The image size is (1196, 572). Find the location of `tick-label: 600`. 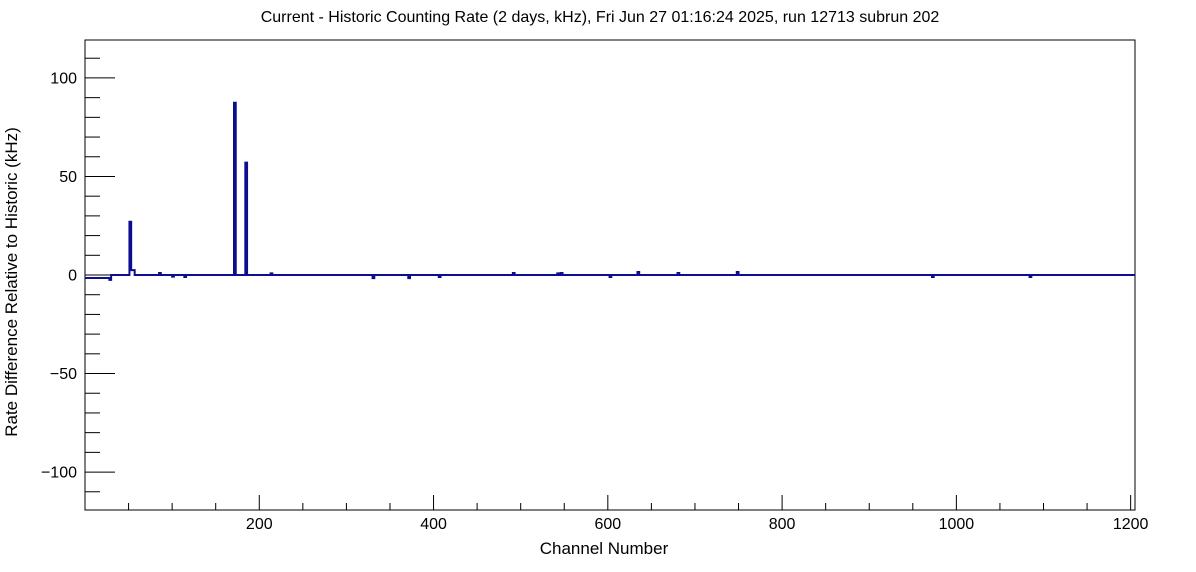

tick-label: 600 is located at coordinates (607, 524).